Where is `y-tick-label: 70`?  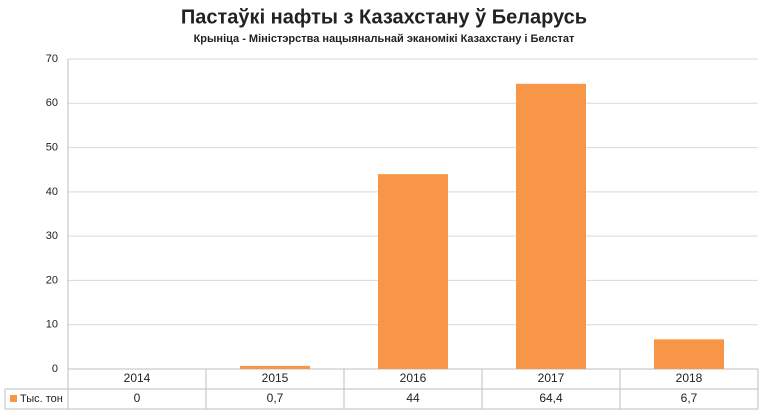 y-tick-label: 70 is located at coordinates (52, 59).